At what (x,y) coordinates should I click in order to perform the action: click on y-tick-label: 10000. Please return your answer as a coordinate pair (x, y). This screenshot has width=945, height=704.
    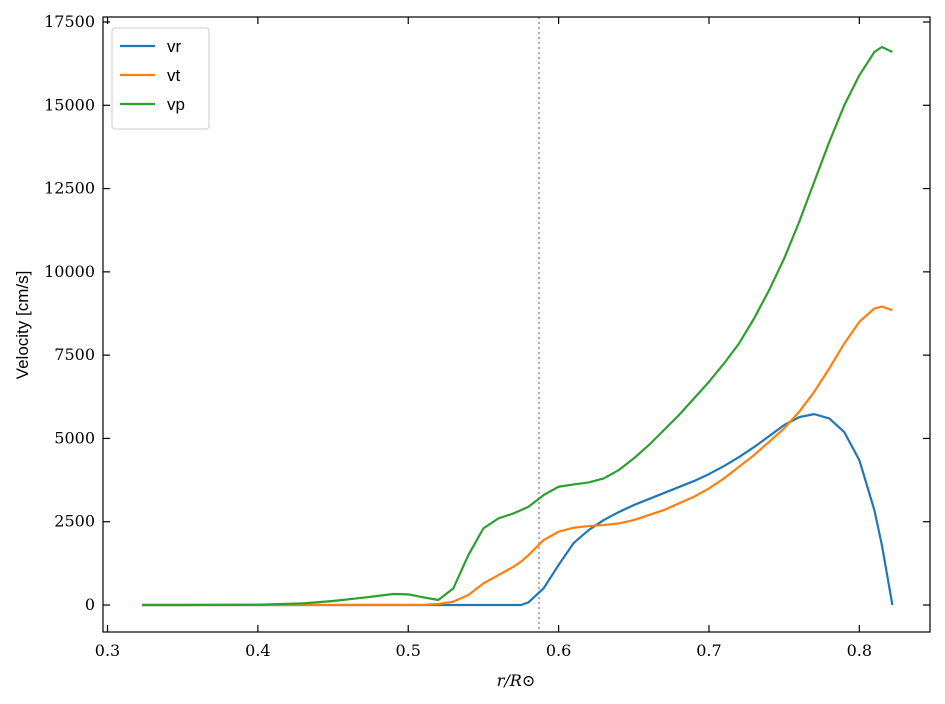
    Looking at the image, I should click on (69, 271).